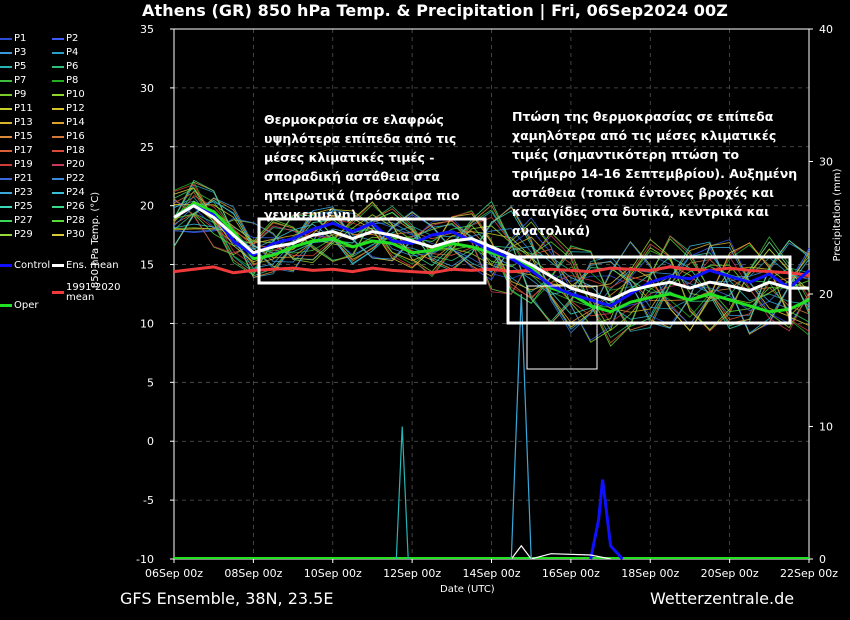 The width and height of the screenshot is (850, 620). Describe the element at coordinates (826, 427) in the screenshot. I see `y2-tick-label: 10` at that location.